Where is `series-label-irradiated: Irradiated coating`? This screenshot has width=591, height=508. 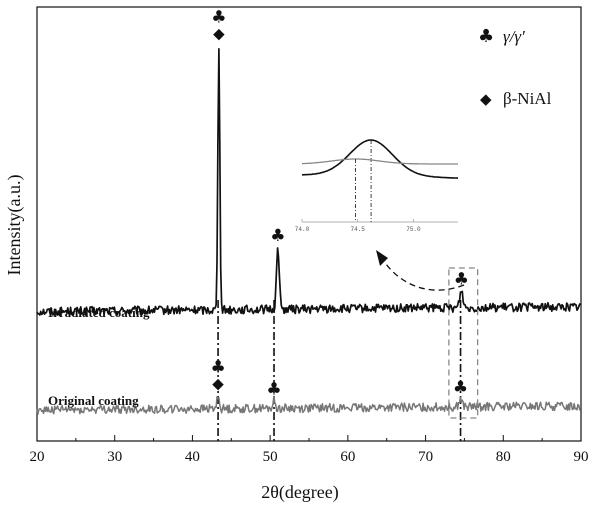 series-label-irradiated: Irradiated coating is located at coordinates (99, 312).